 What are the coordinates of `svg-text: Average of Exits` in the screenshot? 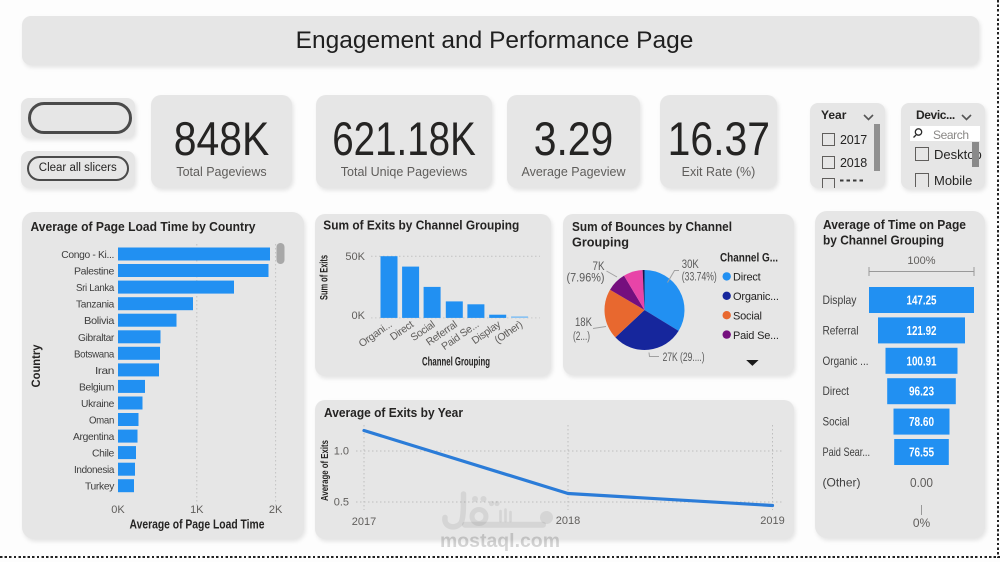 It's located at (325, 470).